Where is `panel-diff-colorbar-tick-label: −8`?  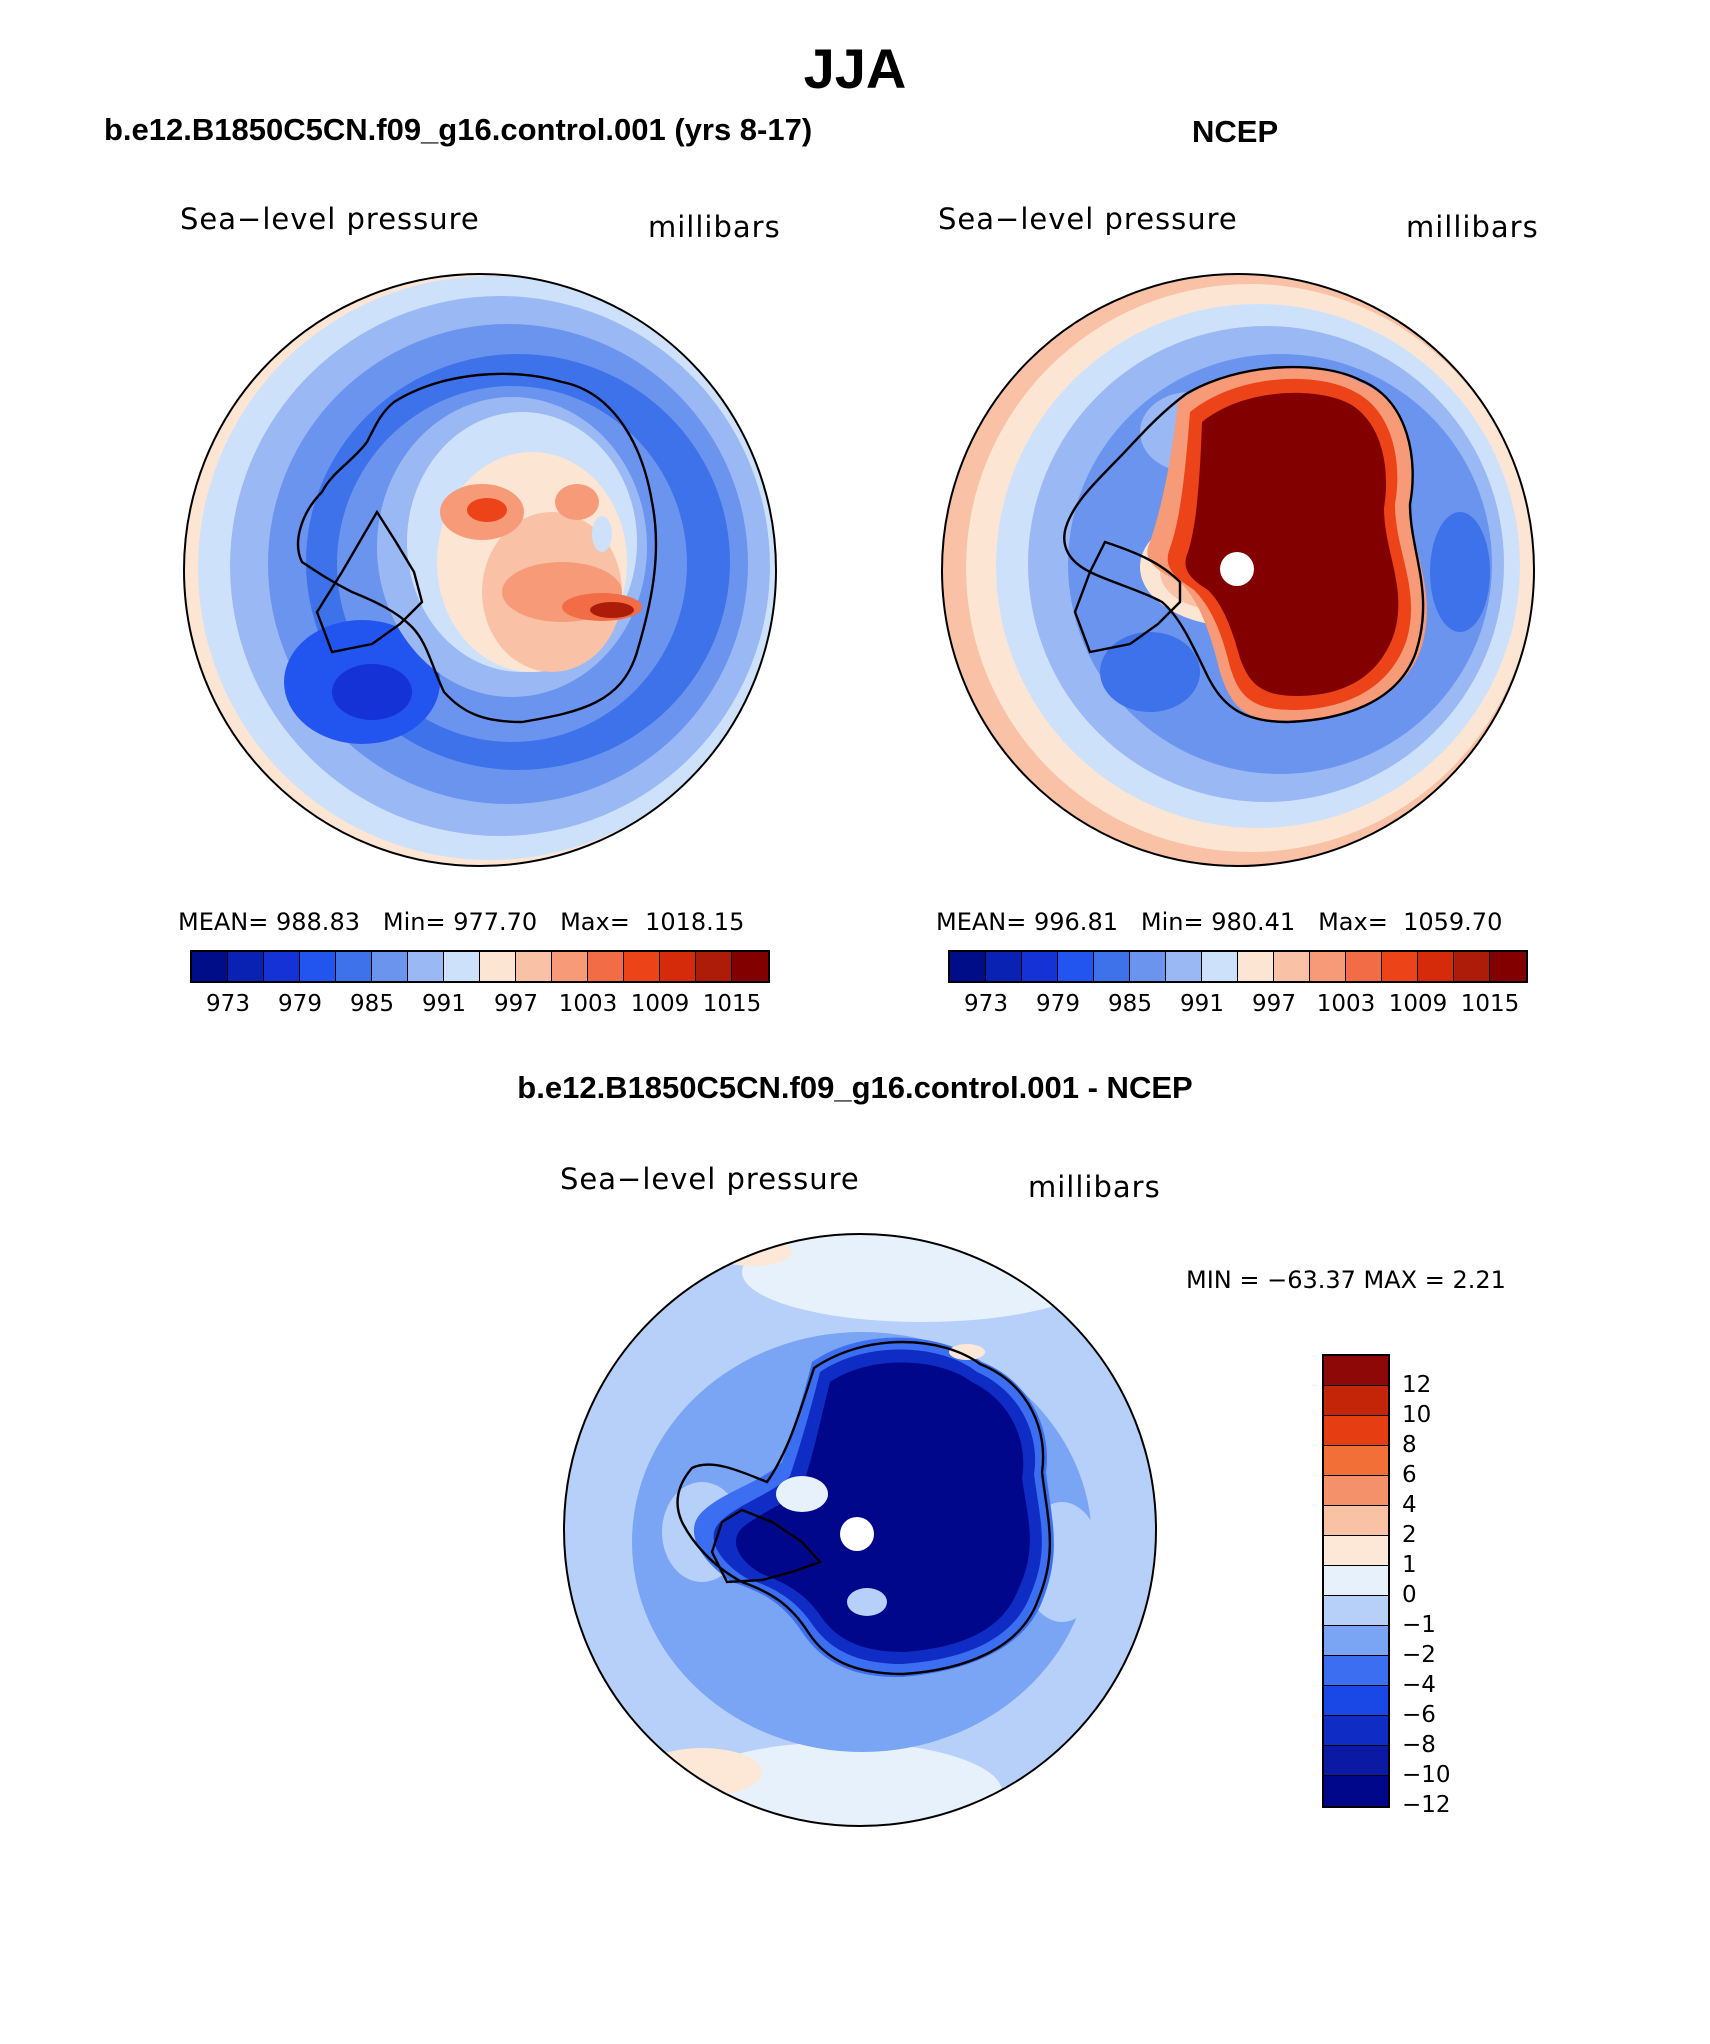 panel-diff-colorbar-tick-label: −8 is located at coordinates (1419, 1745).